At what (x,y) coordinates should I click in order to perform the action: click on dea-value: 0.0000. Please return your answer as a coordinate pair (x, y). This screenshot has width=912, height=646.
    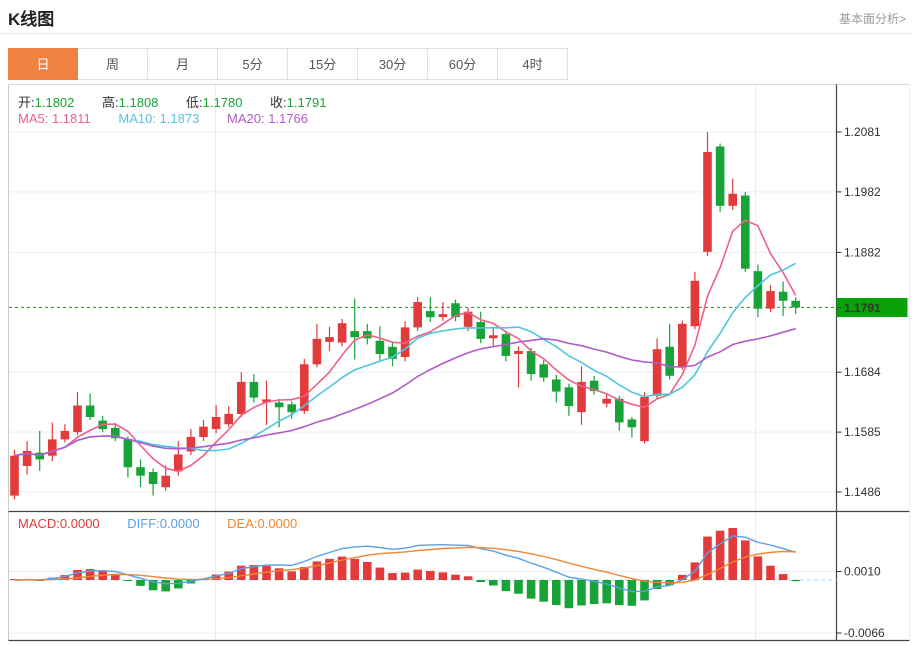
    Looking at the image, I should click on (277, 523).